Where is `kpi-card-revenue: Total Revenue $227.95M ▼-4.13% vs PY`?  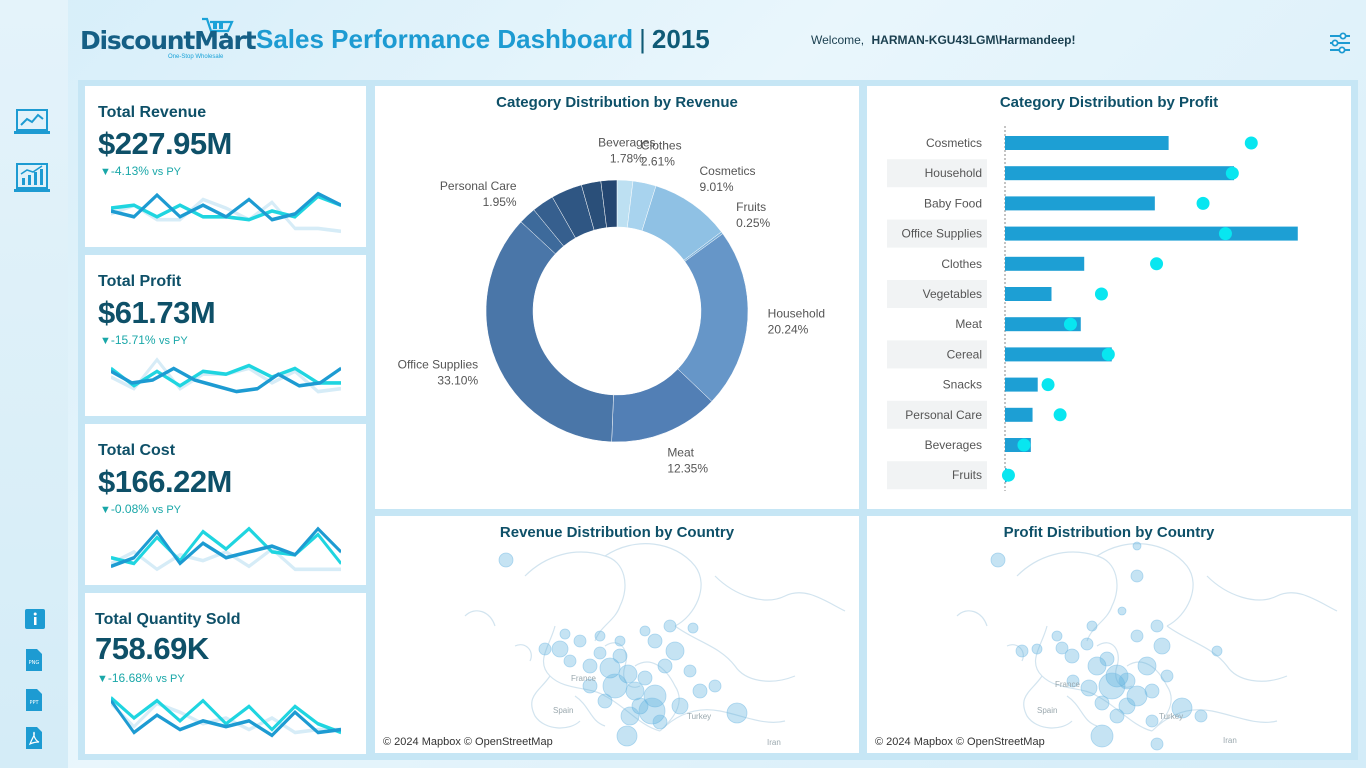 kpi-card-revenue: Total Revenue $227.95M ▼-4.13% vs PY is located at coordinates (225, 166).